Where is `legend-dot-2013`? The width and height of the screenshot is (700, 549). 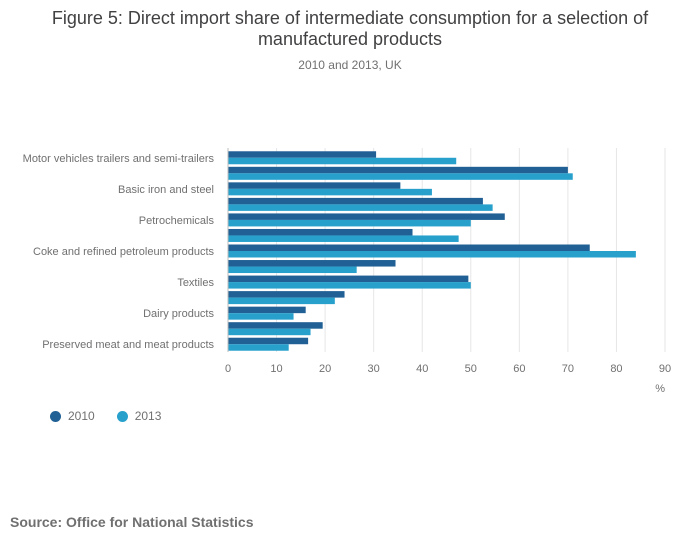
legend-dot-2013 is located at coordinates (122, 416).